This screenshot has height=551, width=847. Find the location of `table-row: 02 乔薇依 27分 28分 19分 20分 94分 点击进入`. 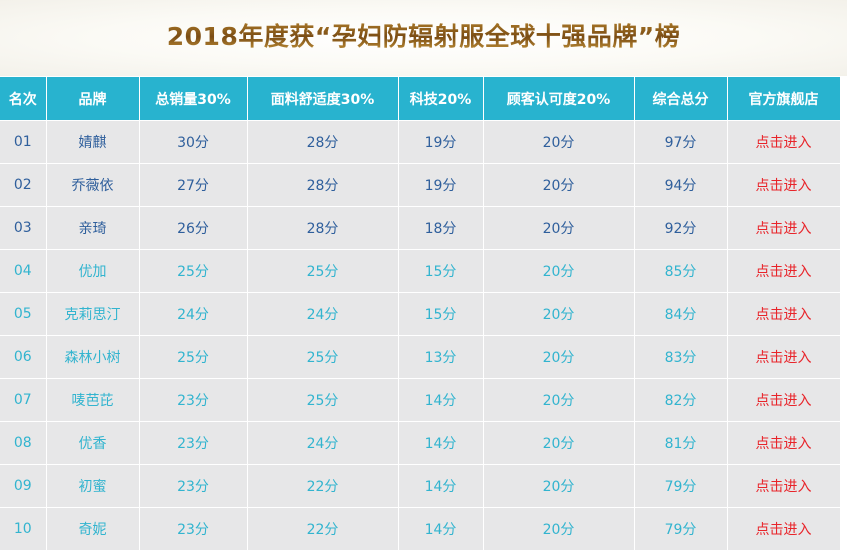

table-row: 02 乔薇依 27分 28分 19分 20分 94分 点击进入 is located at coordinates (420, 185).